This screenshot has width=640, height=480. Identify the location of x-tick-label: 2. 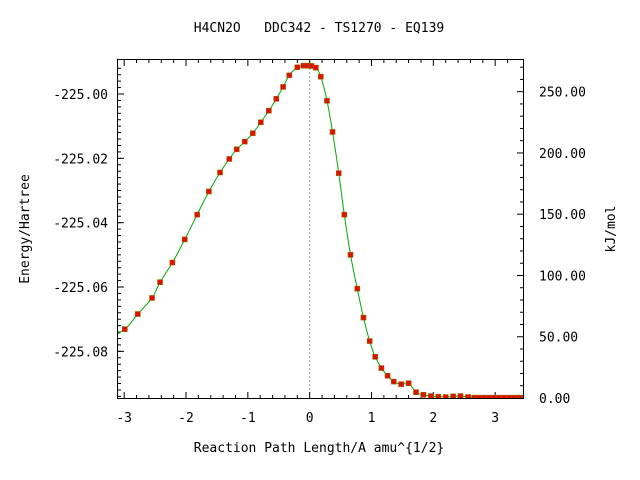
(433, 418).